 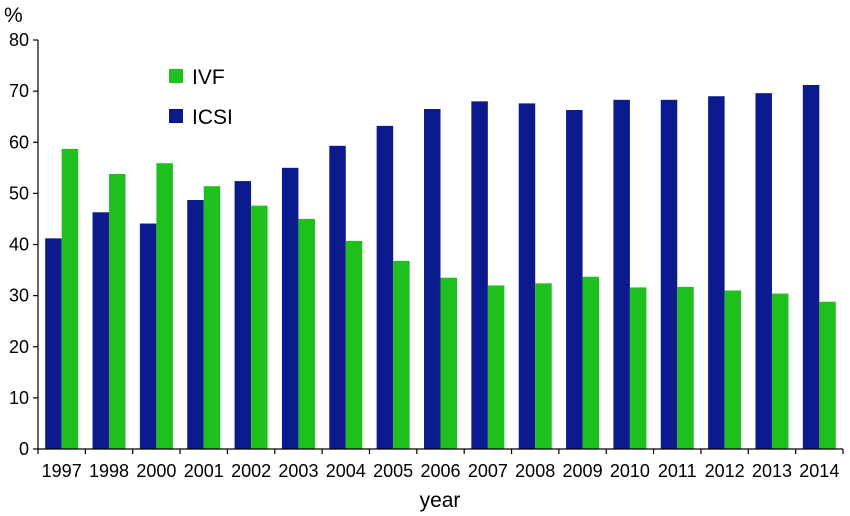 I want to click on bar-icsi-2001, so click(x=195, y=324).